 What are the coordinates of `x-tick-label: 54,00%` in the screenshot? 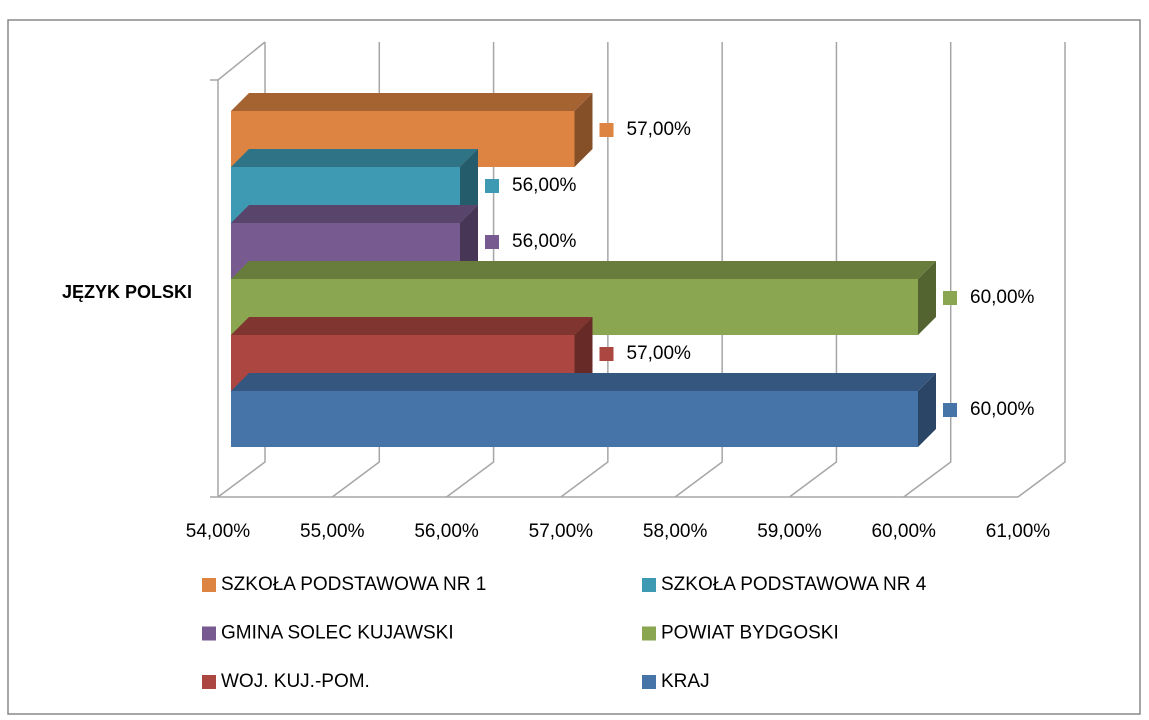 It's located at (218, 531).